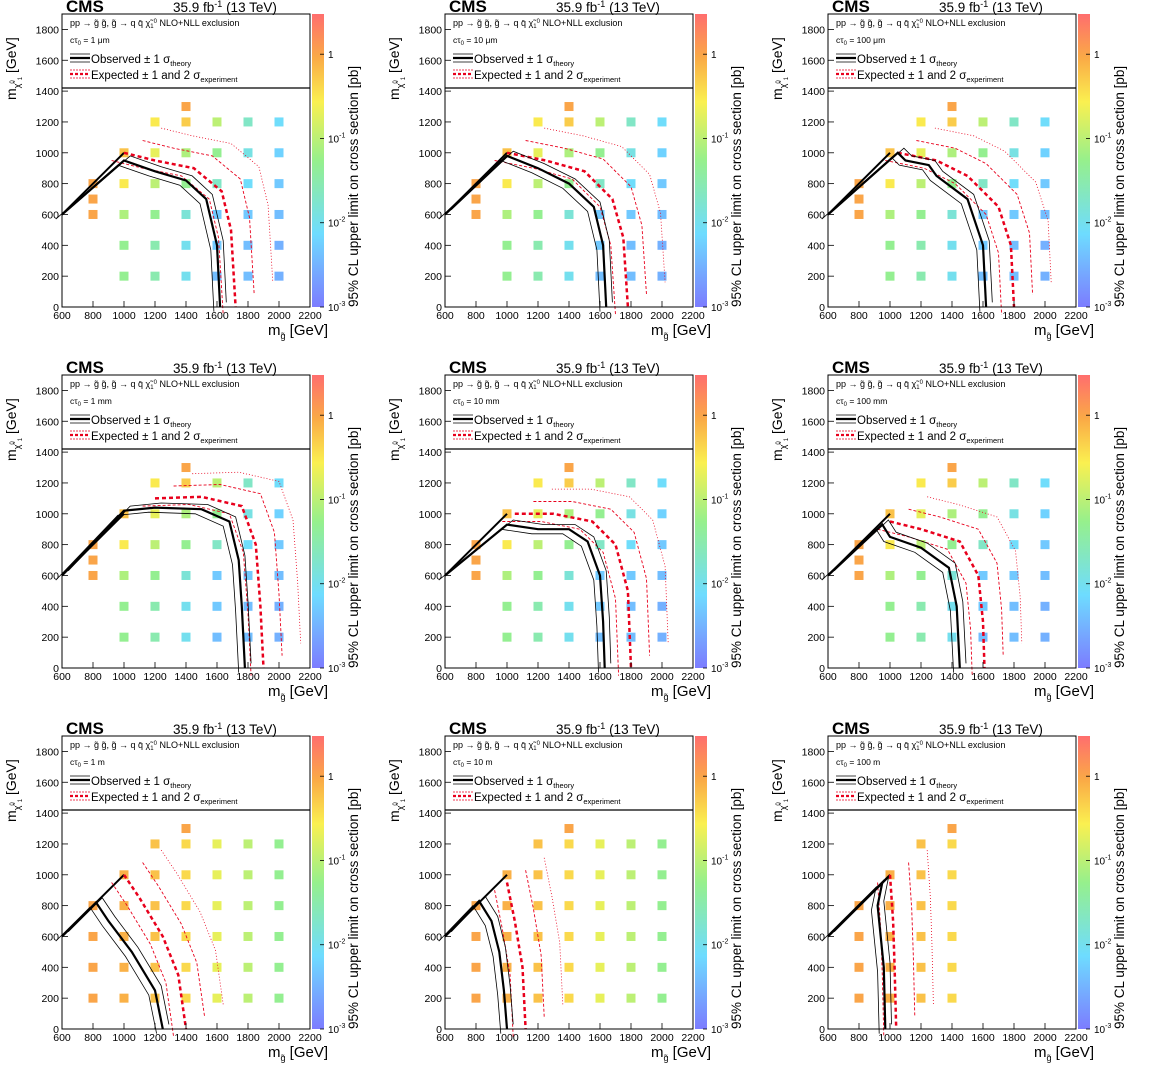 This screenshot has height=1084, width=1150. I want to click on observed-theory-down, so click(887, 600).